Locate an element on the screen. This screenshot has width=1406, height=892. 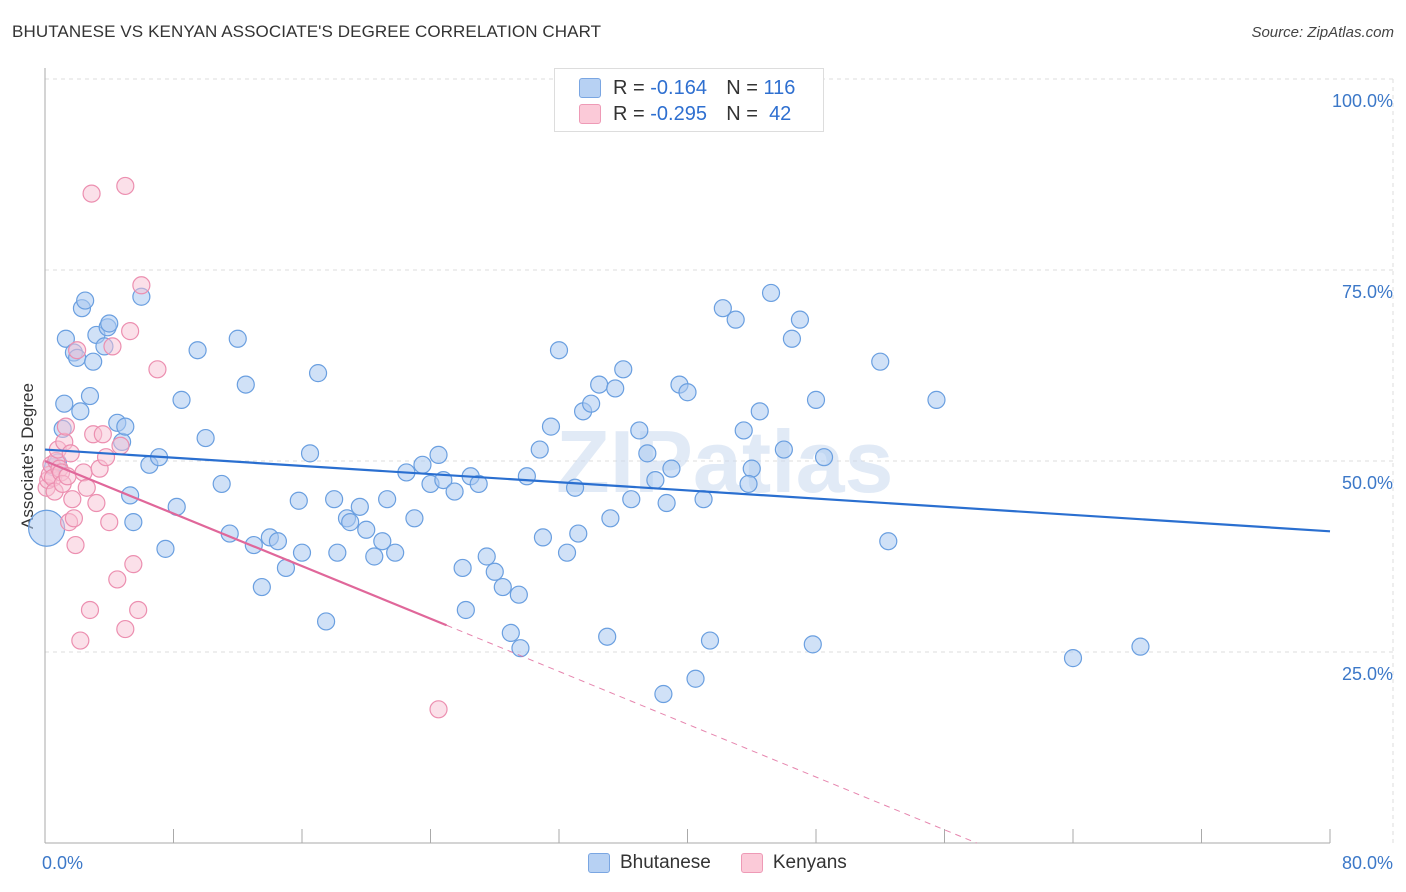
bhutanese-trend-line is located at coordinates (687, 490).